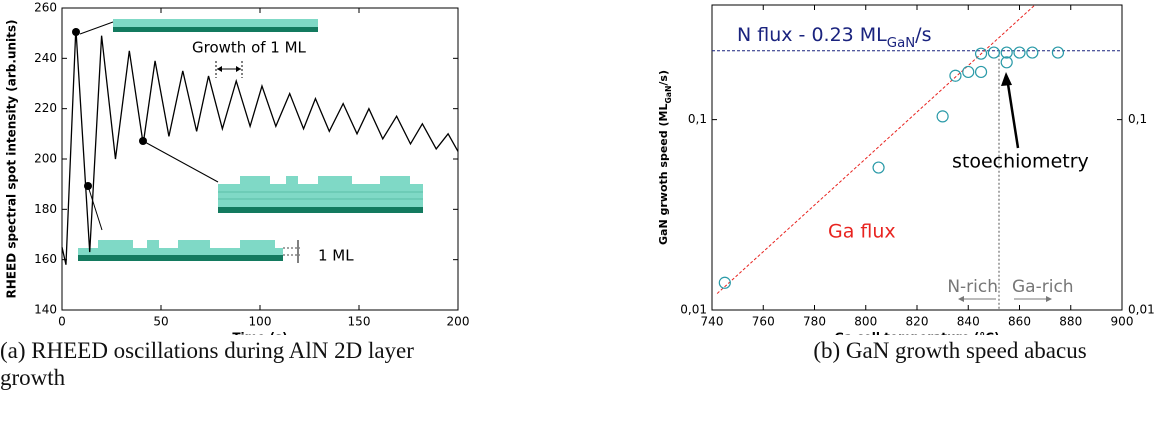 Image resolution: width=1170 pixels, height=433 pixels. I want to click on x-tick-label: 780, so click(814, 322).